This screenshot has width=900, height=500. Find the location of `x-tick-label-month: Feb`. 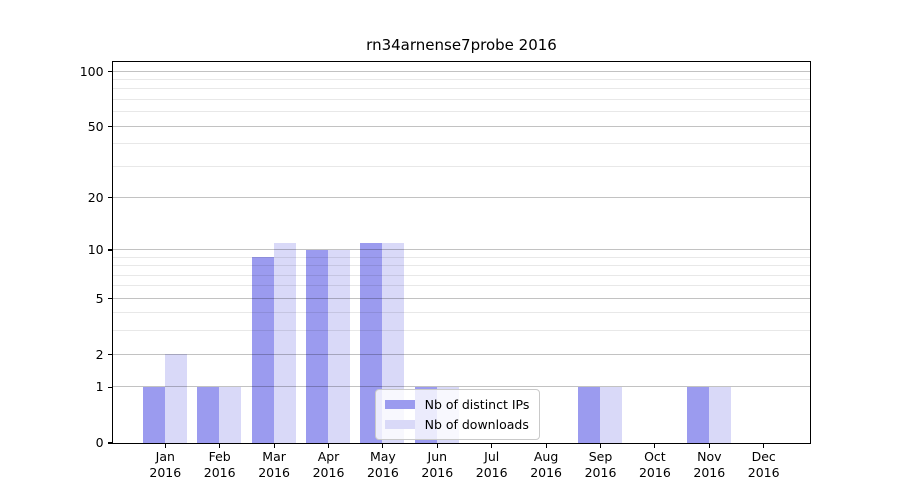

x-tick-label-month: Feb is located at coordinates (219, 456).